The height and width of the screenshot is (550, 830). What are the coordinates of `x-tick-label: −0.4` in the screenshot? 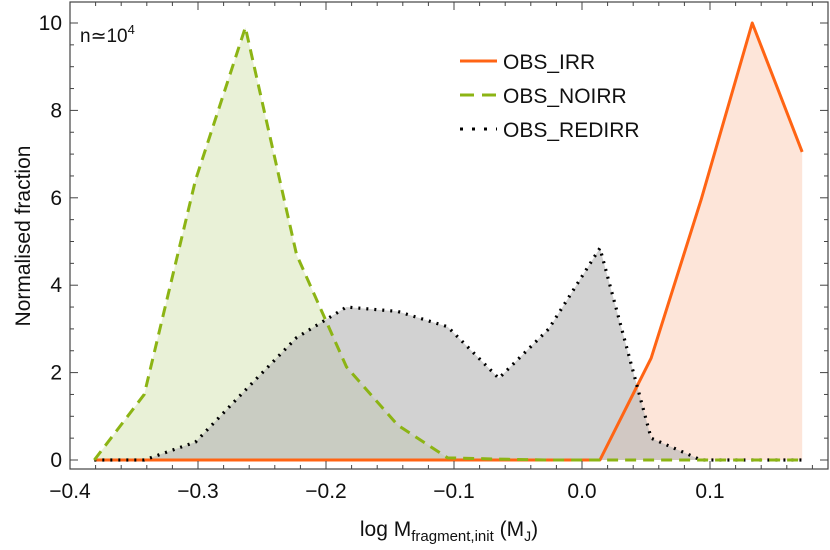 It's located at (70, 491).